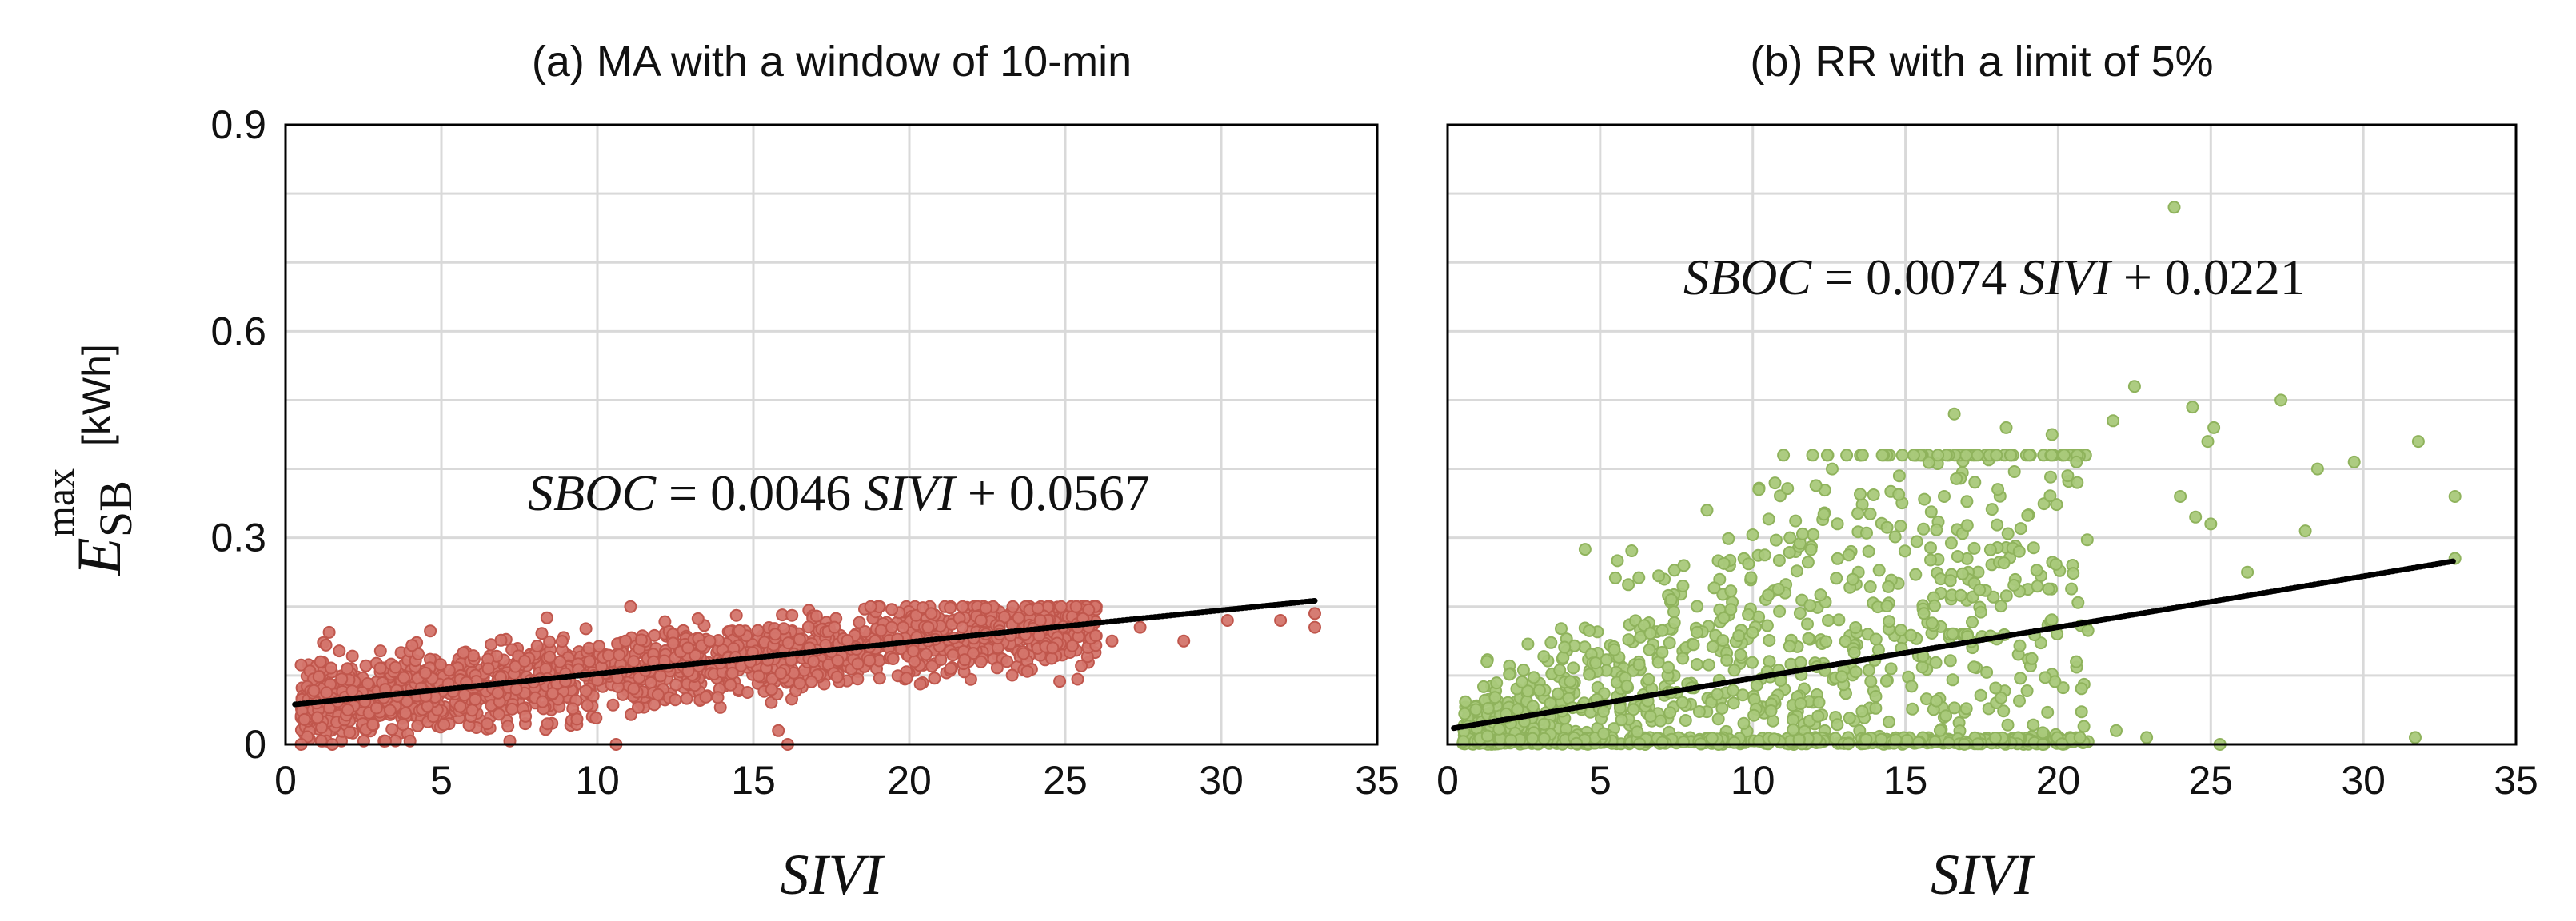  What do you see at coordinates (2516, 780) in the screenshot?
I see `x-tick-label: 35` at bounding box center [2516, 780].